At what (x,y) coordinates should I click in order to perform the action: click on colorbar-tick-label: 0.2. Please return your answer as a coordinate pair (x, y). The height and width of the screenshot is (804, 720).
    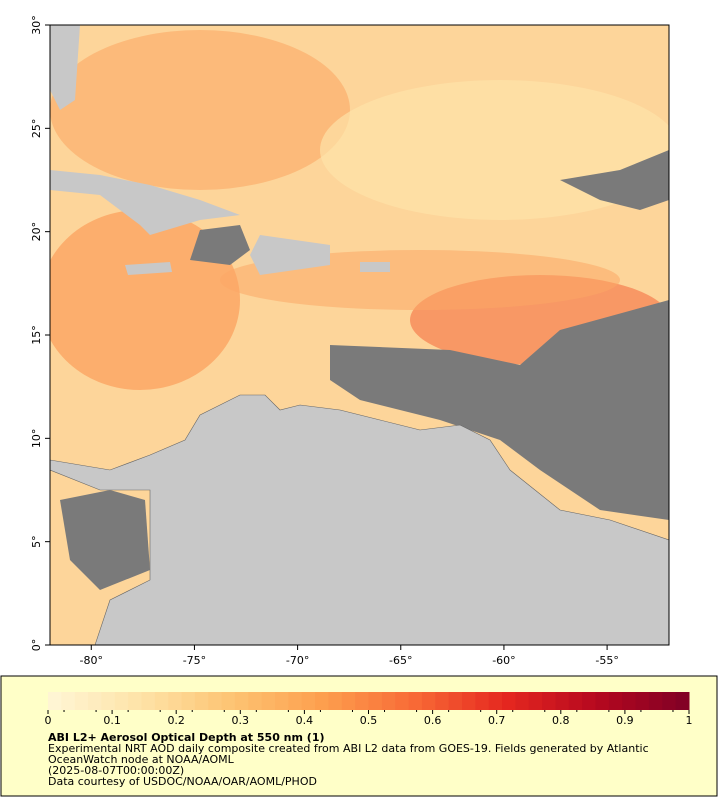
    Looking at the image, I should click on (176, 720).